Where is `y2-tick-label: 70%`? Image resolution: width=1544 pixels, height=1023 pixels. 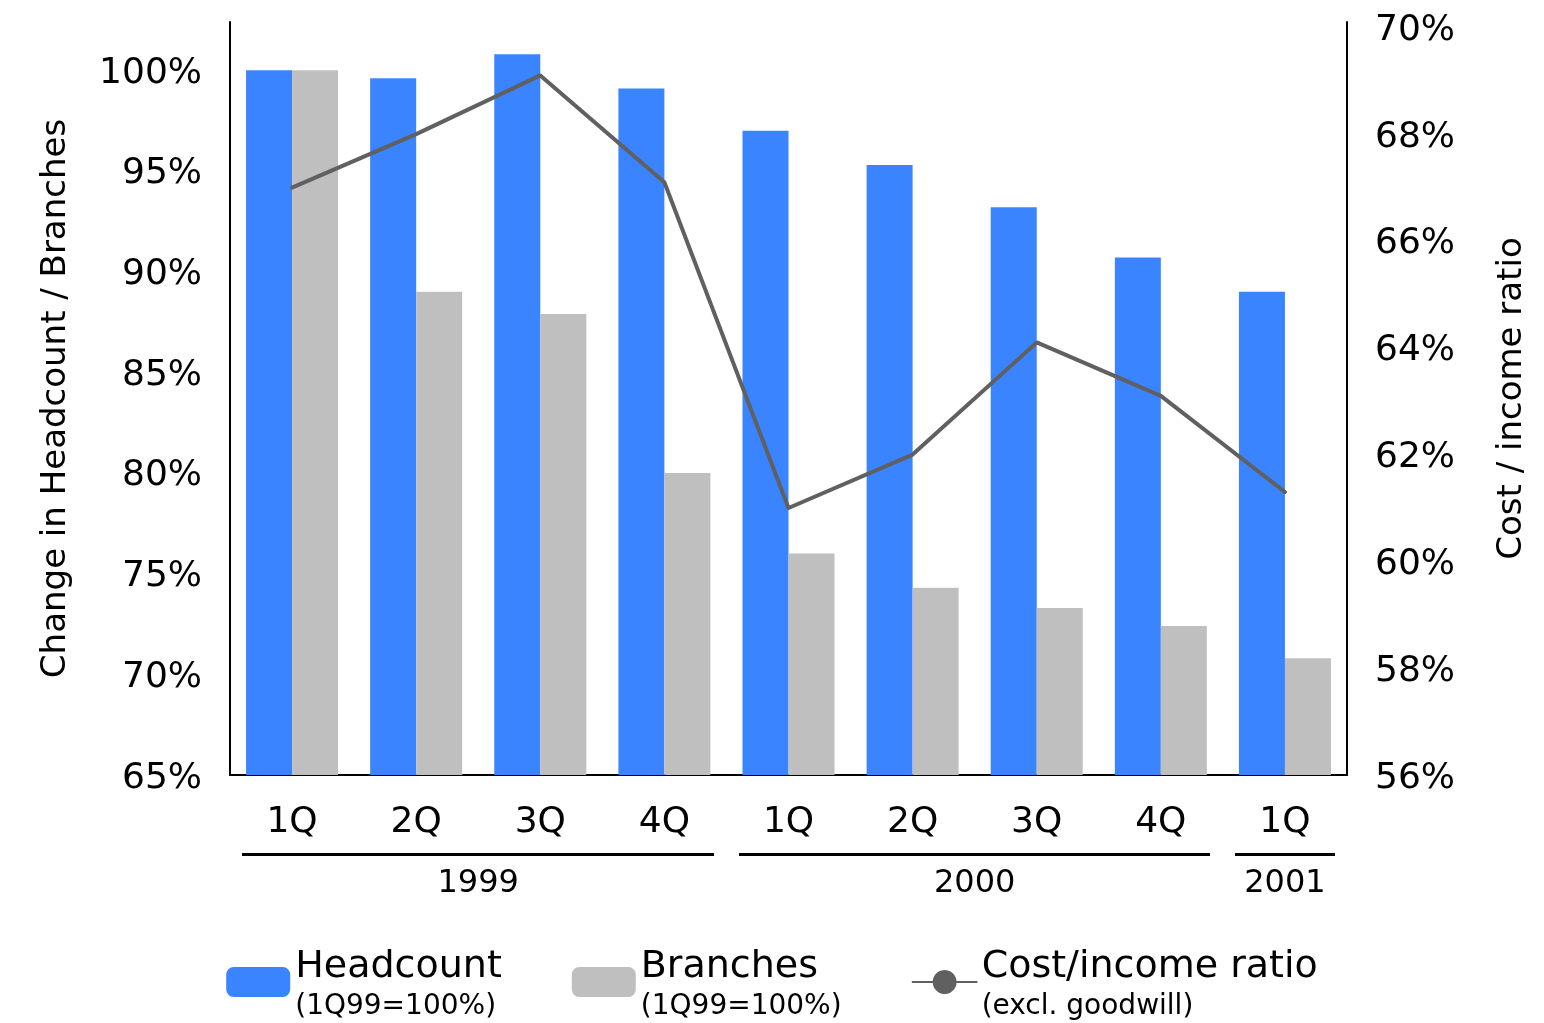
y2-tick-label: 70% is located at coordinates (1415, 27).